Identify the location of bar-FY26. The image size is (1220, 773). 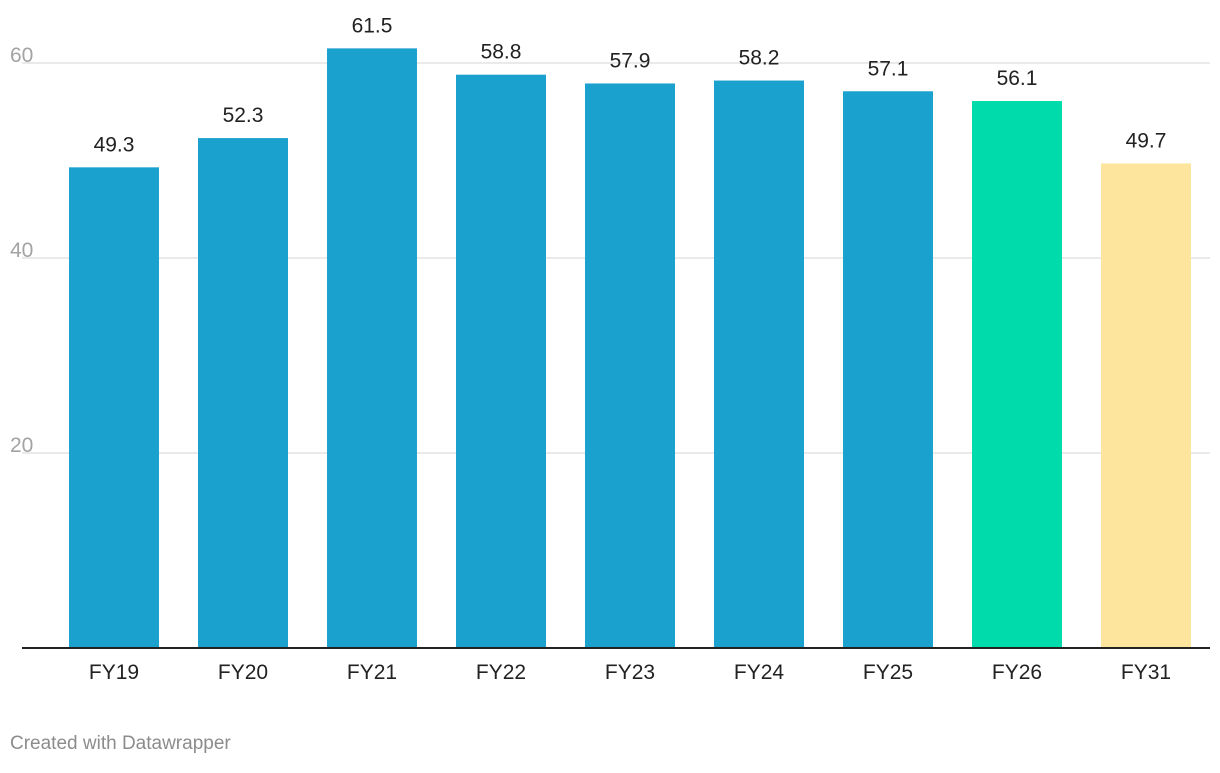
(1017, 374).